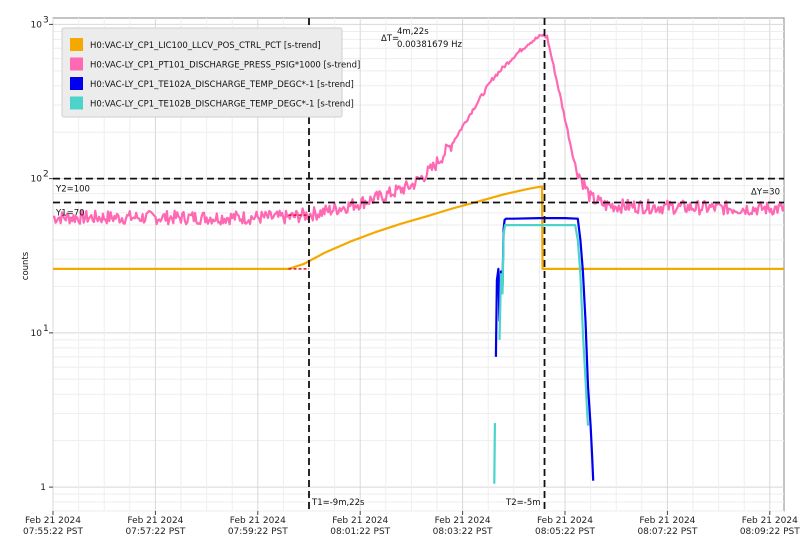 The height and width of the screenshot is (551, 804). I want to click on cursor-y2-label: Y2=100, so click(72, 190).